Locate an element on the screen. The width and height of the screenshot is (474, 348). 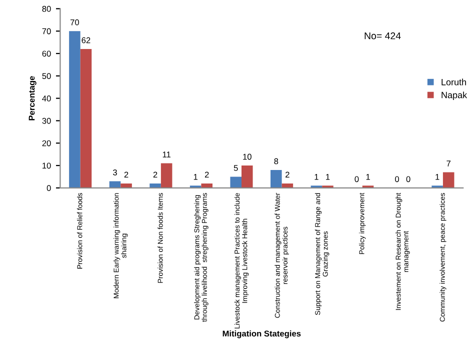
data-label: 62 is located at coordinates (86, 40).